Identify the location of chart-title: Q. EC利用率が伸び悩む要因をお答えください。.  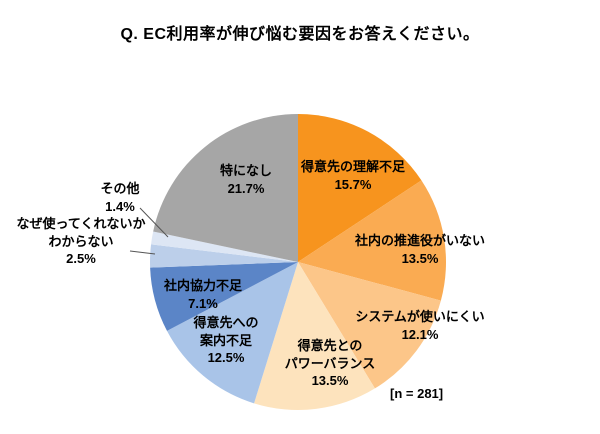
(300, 34).